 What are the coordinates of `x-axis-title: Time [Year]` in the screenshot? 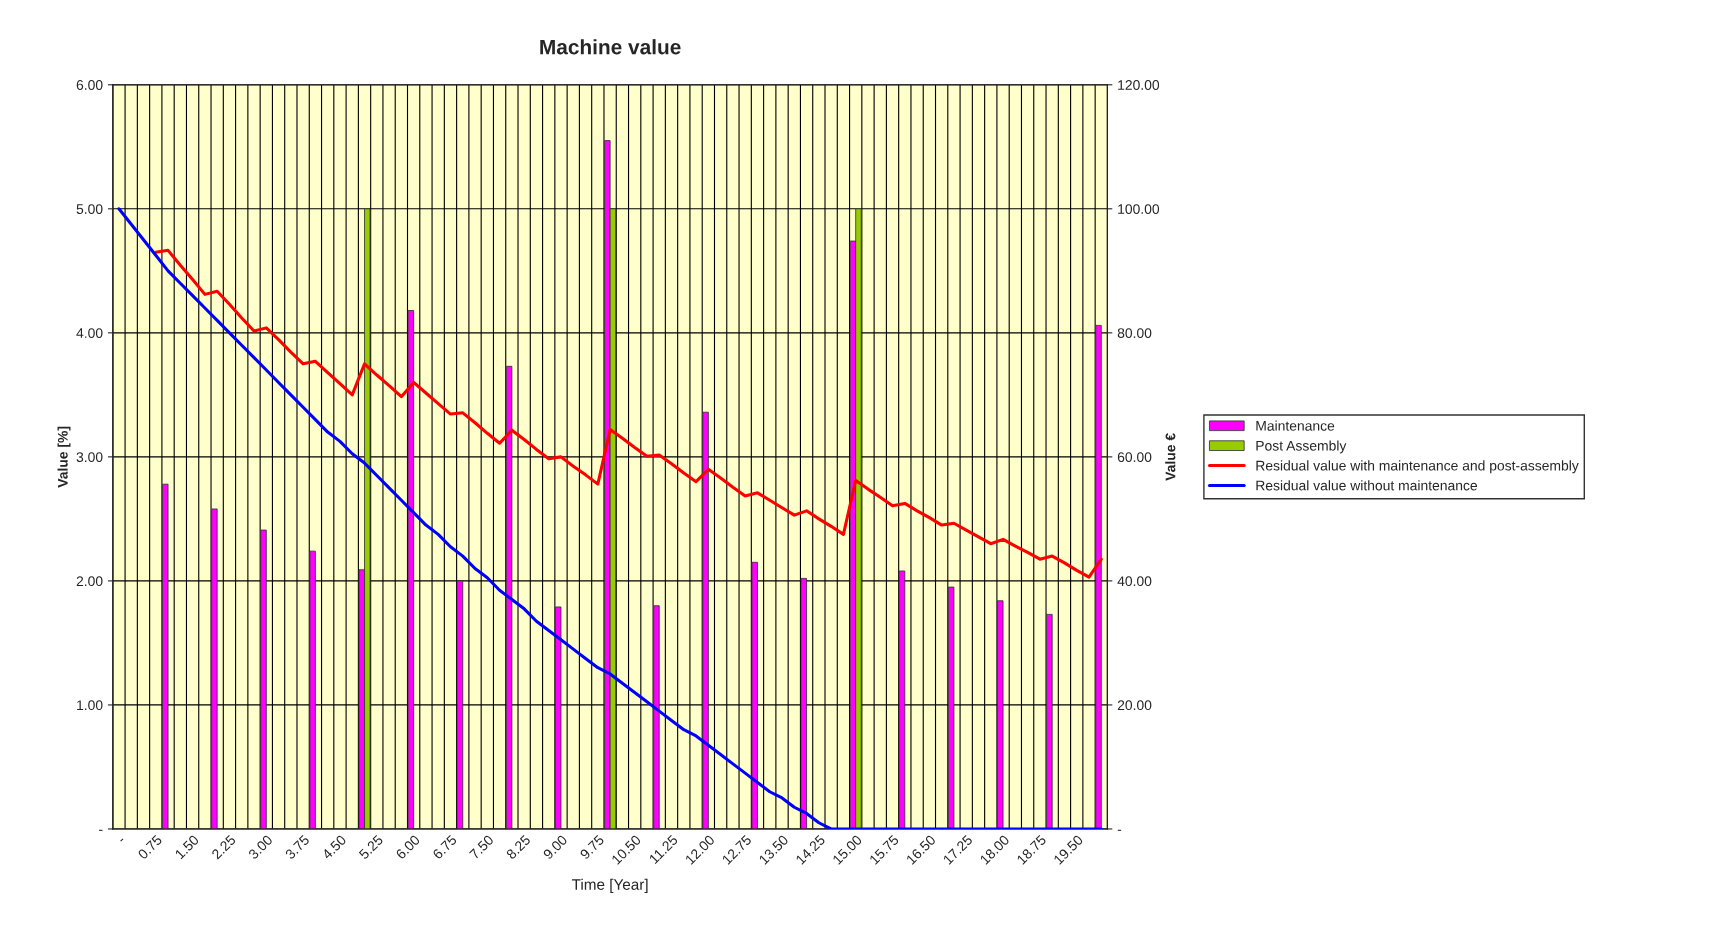 It's located at (609, 885).